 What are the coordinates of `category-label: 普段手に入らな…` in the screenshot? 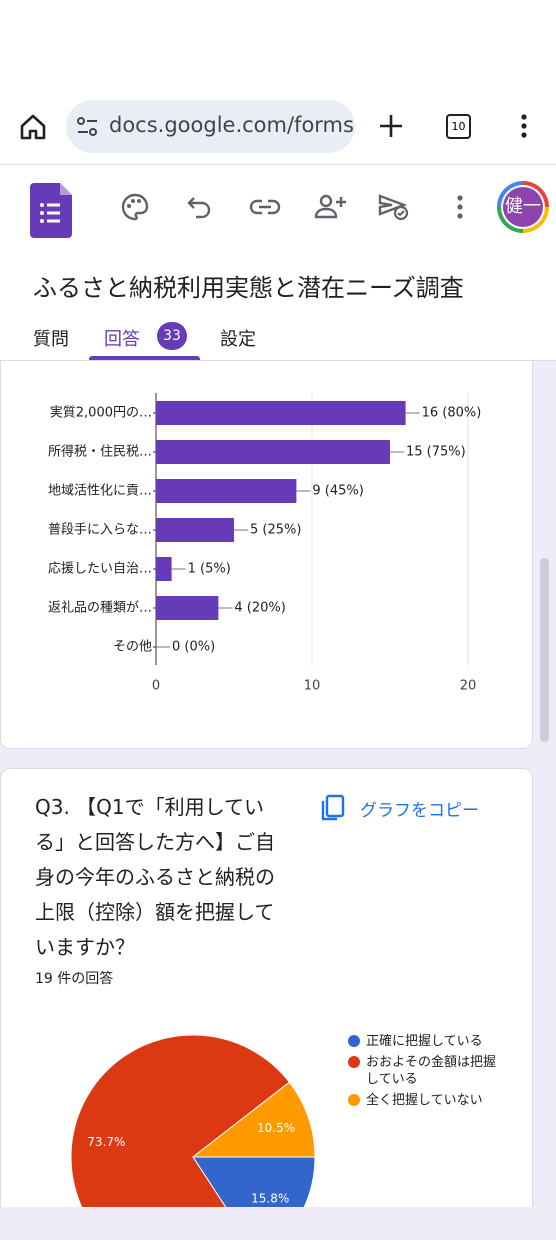 It's located at (100, 530).